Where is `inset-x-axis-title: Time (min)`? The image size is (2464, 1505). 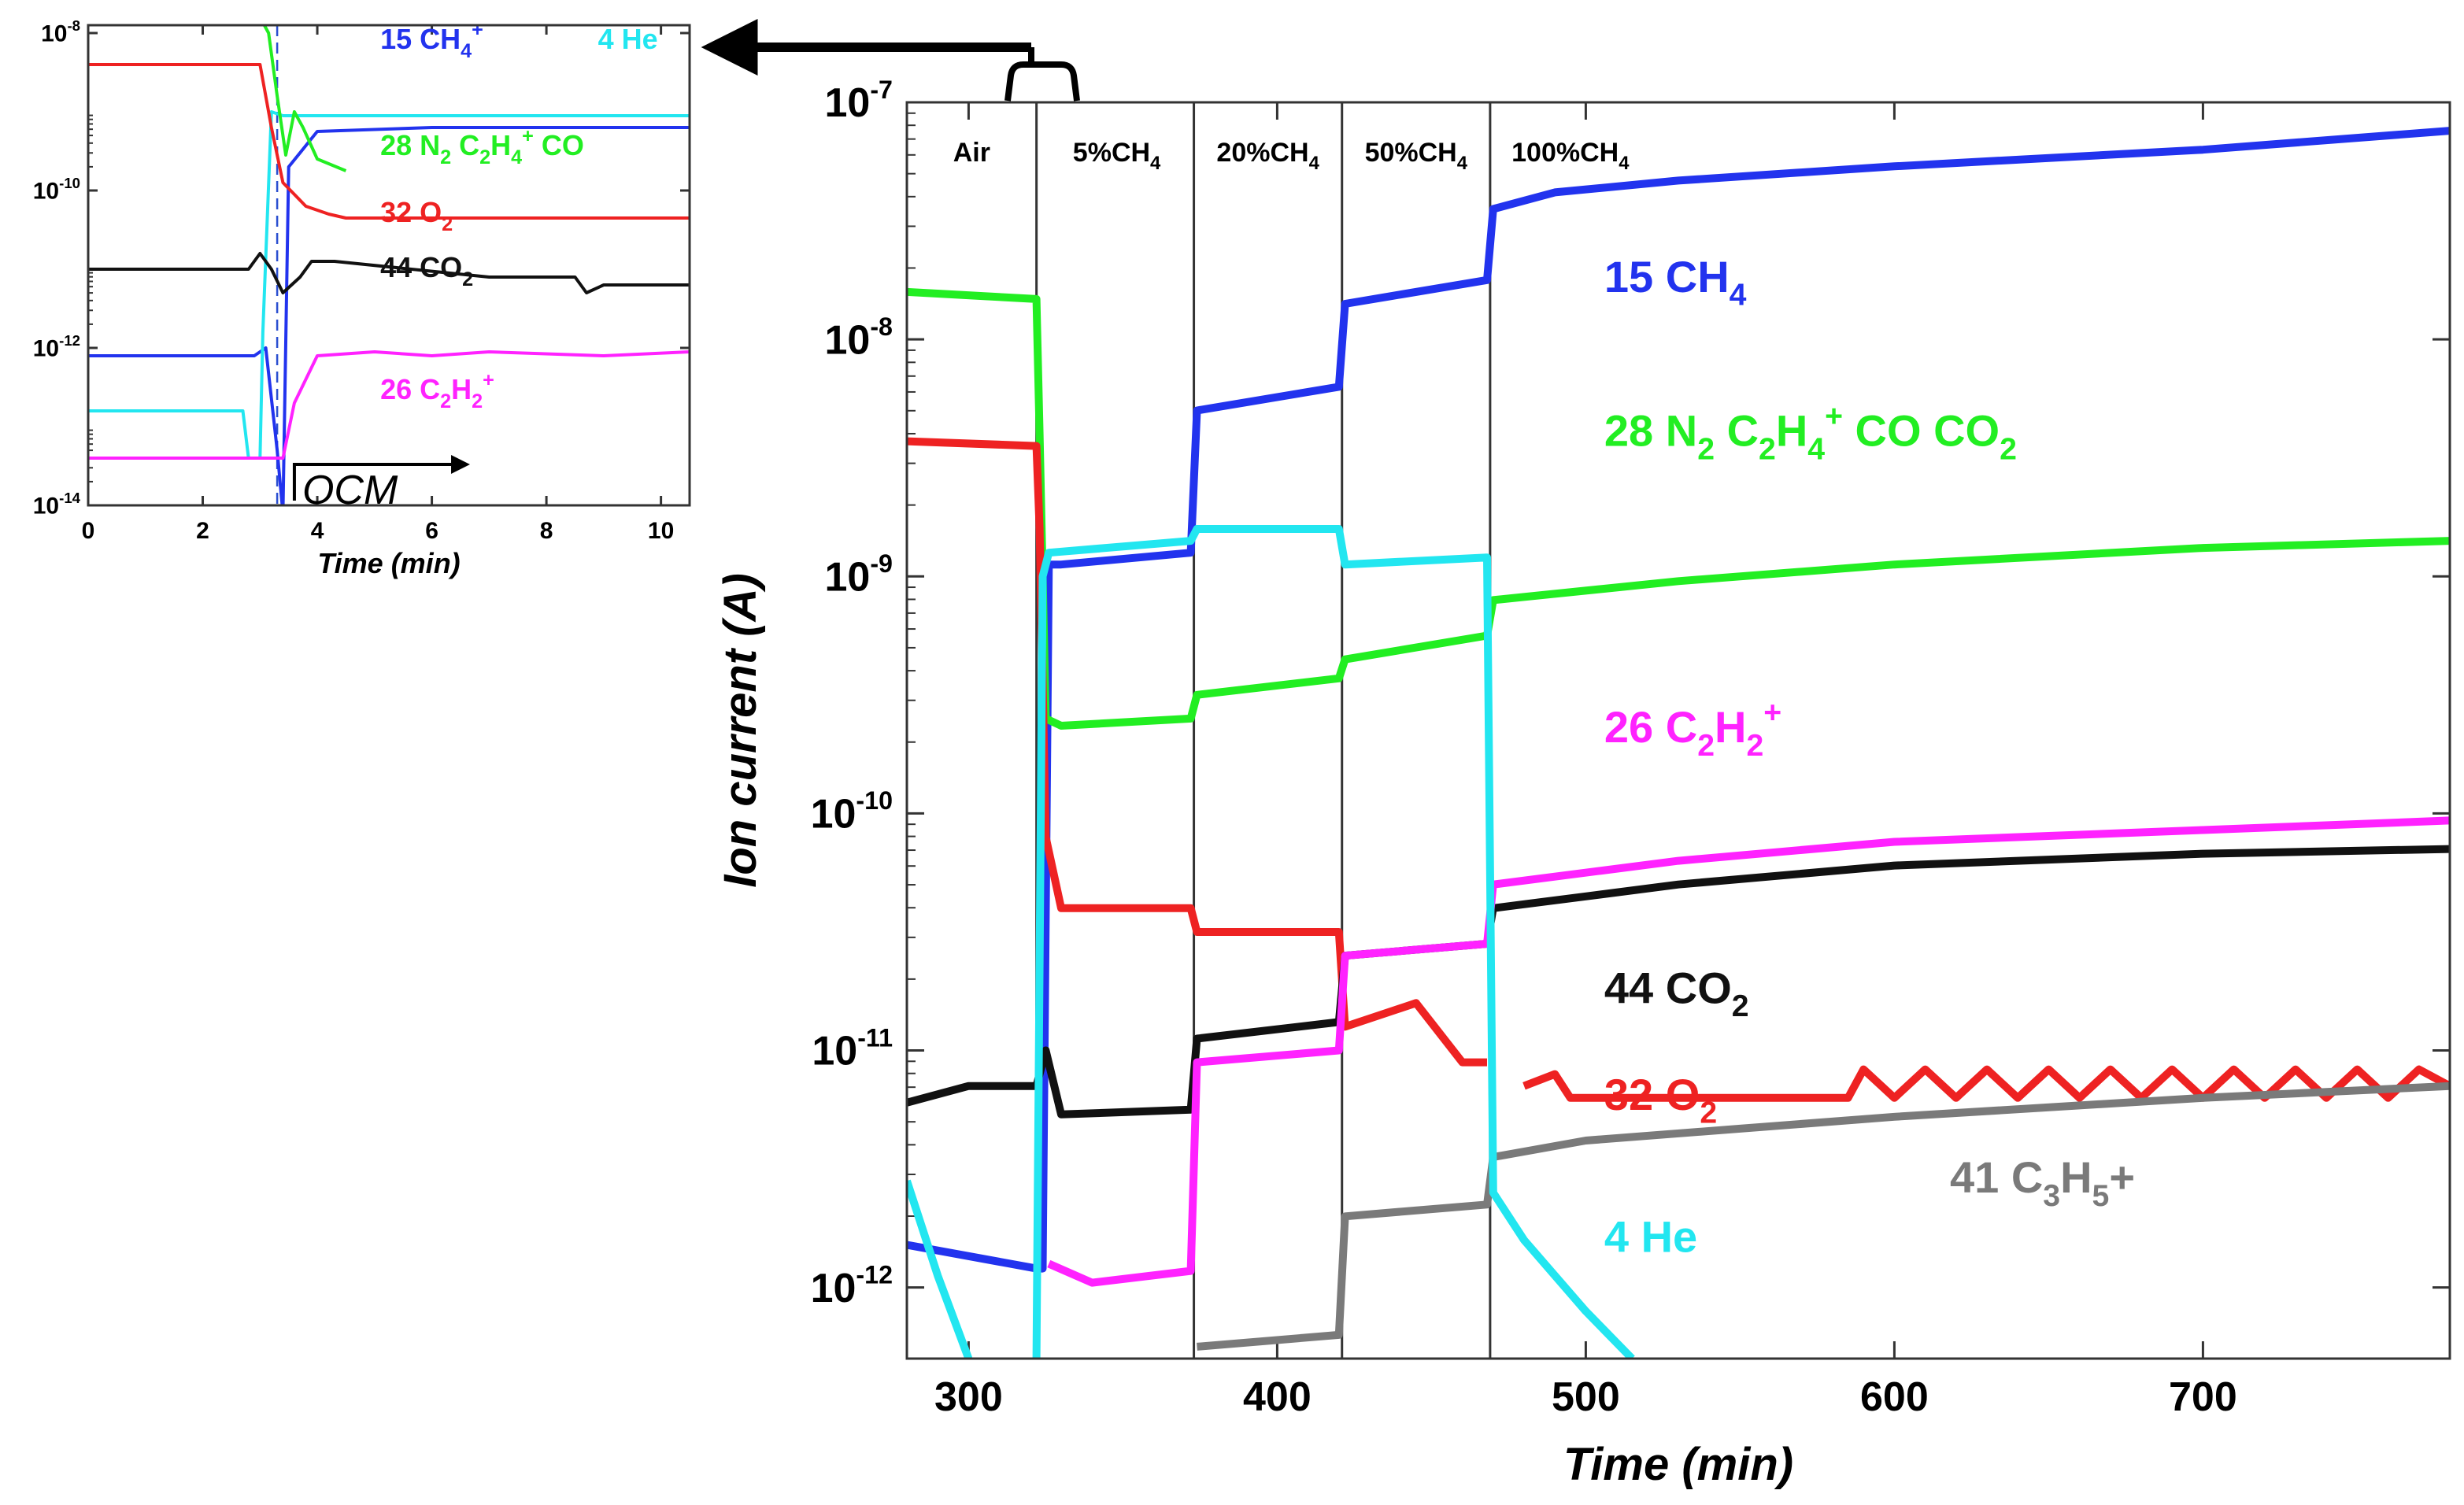 inset-x-axis-title: Time (min) is located at coordinates (388, 563).